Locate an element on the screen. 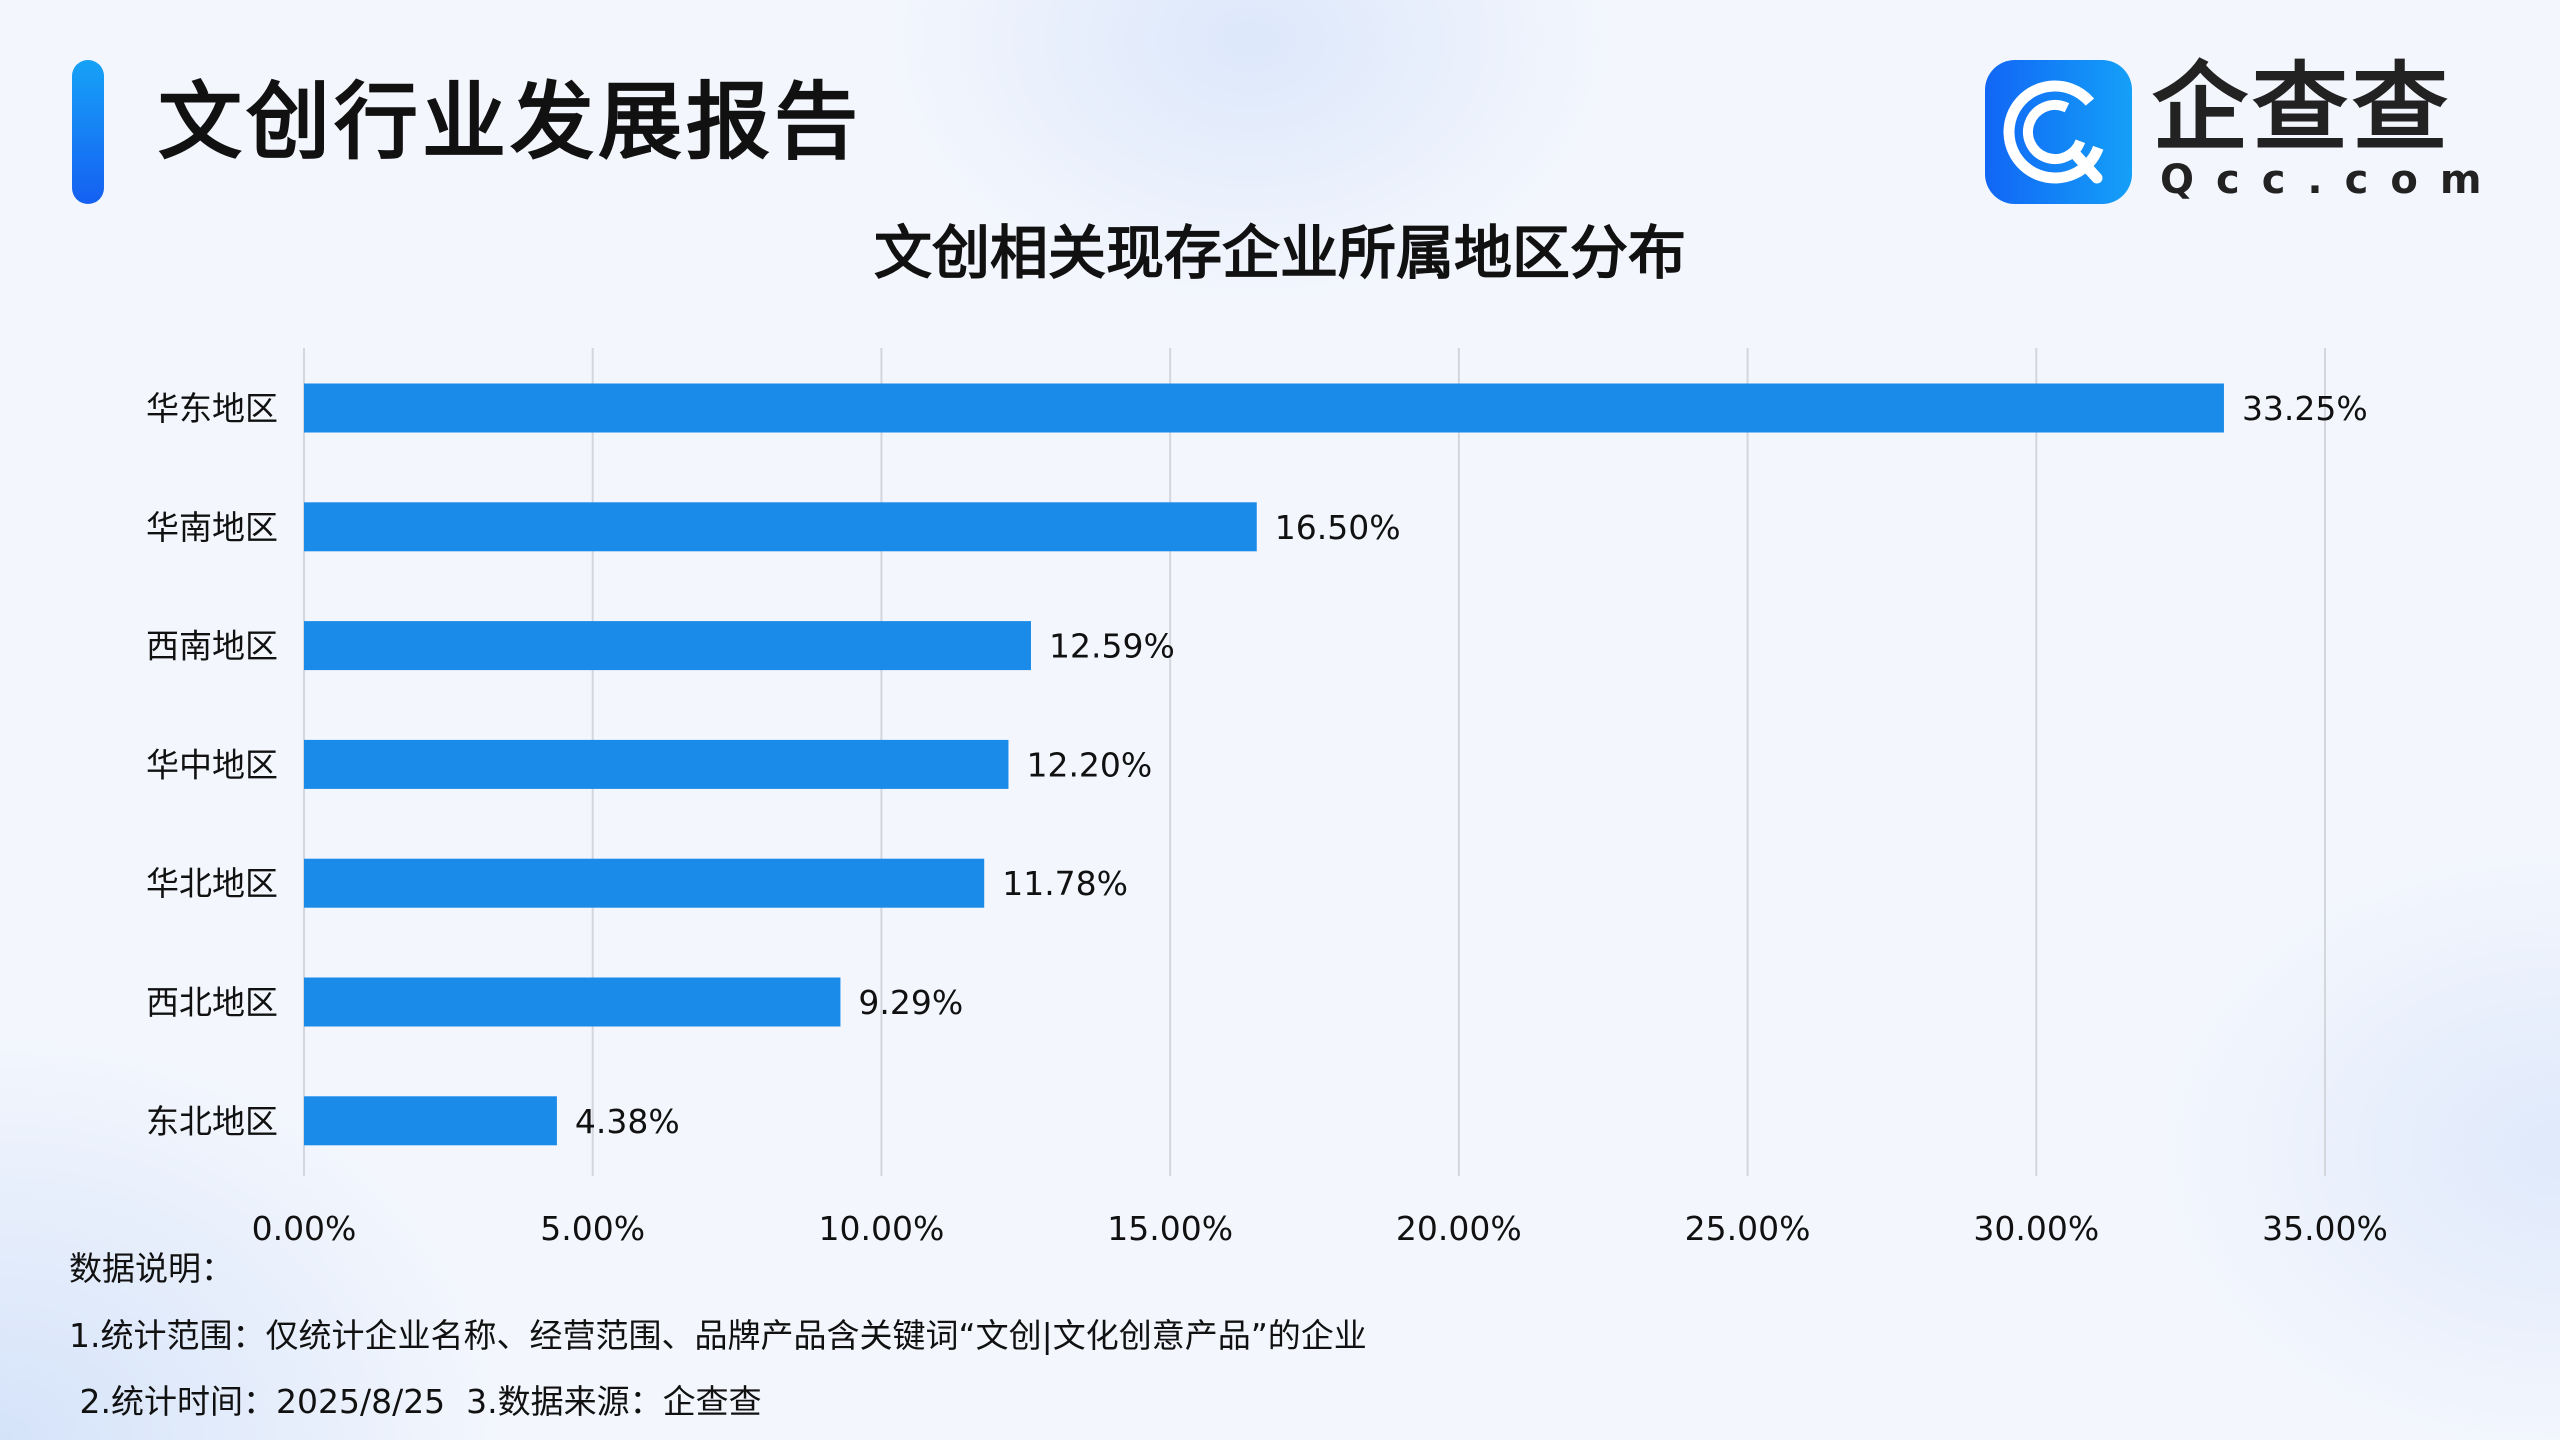  category-label: 东北地区 is located at coordinates (212, 1121).